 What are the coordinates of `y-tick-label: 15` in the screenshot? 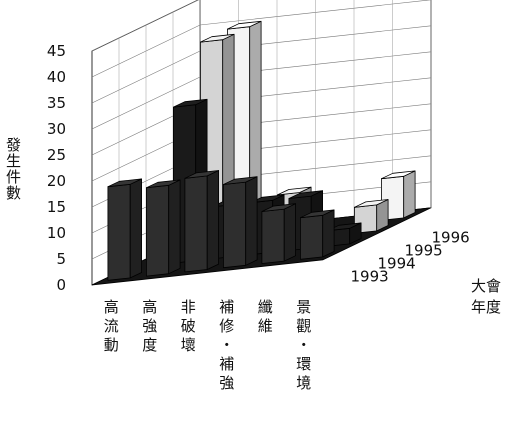 It's located at (56, 207).